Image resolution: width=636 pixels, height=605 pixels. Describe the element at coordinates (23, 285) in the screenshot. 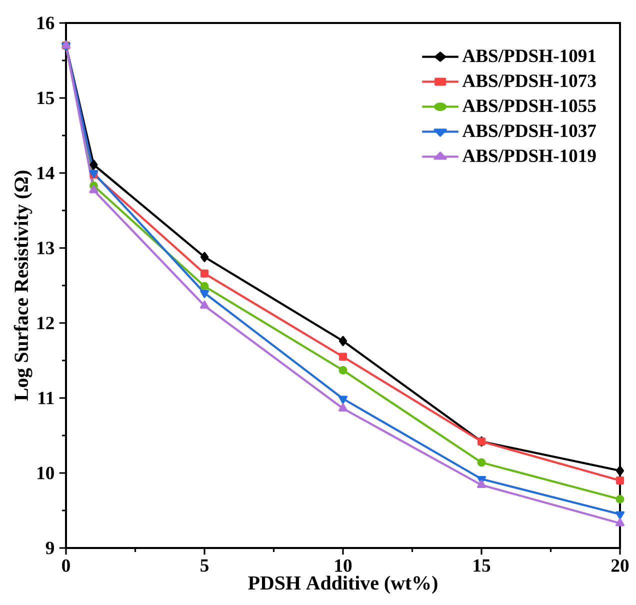

I see `y-axis-title: Log Surface Resistivity (Ω)` at that location.